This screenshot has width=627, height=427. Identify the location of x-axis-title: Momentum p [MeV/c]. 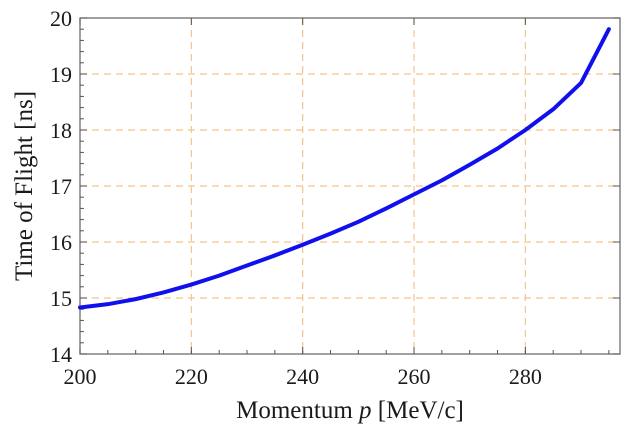
(350, 410).